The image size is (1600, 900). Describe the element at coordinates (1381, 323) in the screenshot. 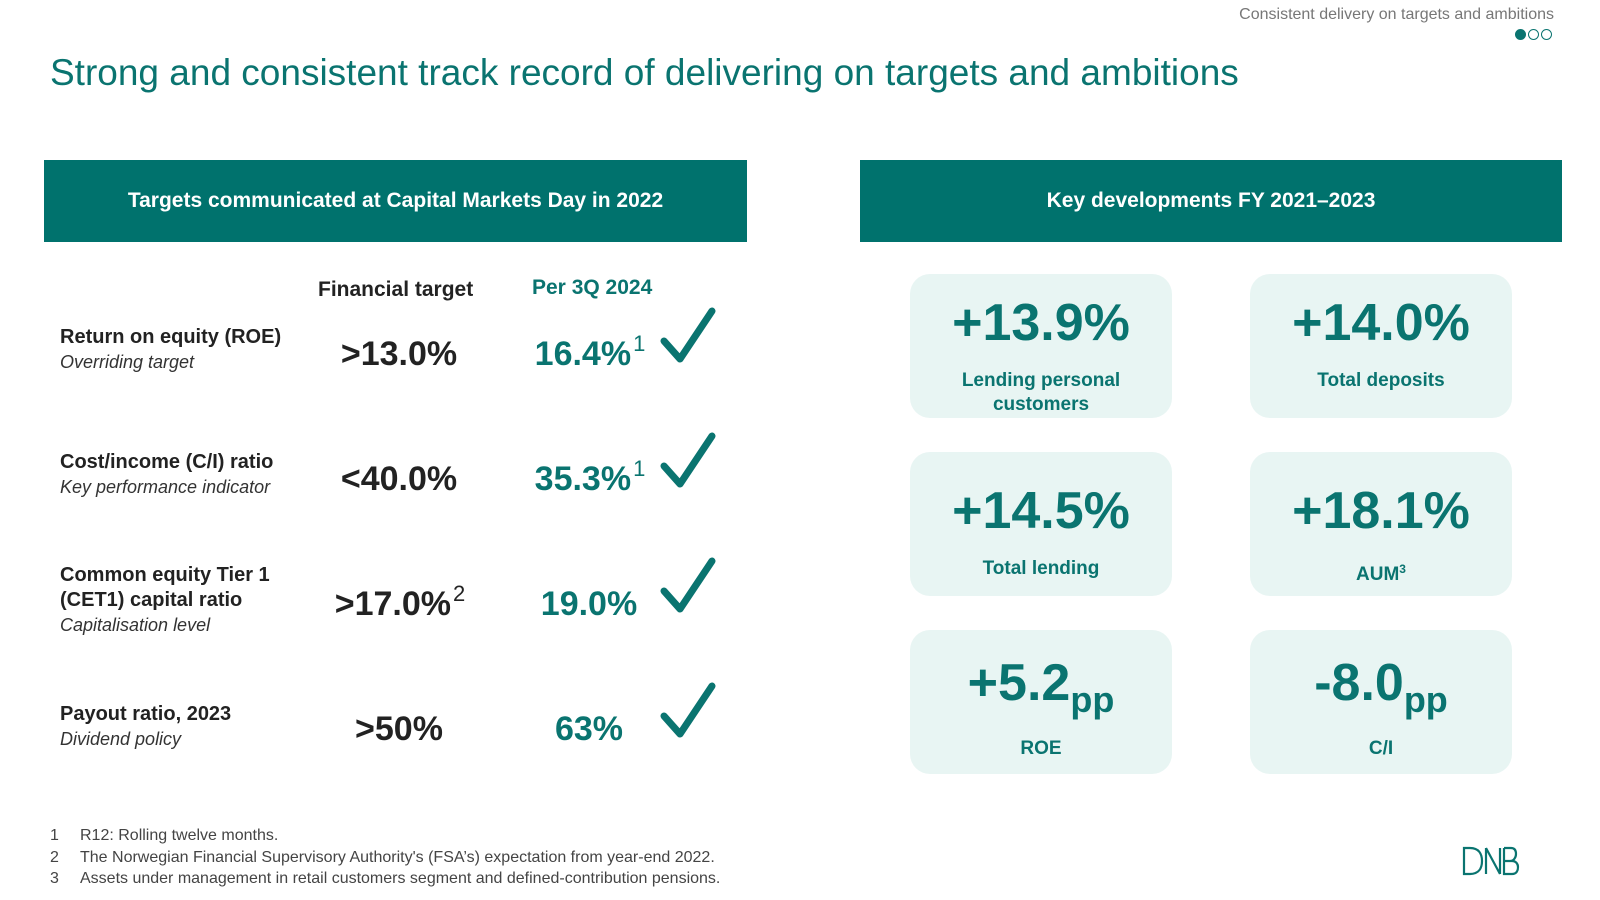

I see `kpi-value: +14.0%` at that location.